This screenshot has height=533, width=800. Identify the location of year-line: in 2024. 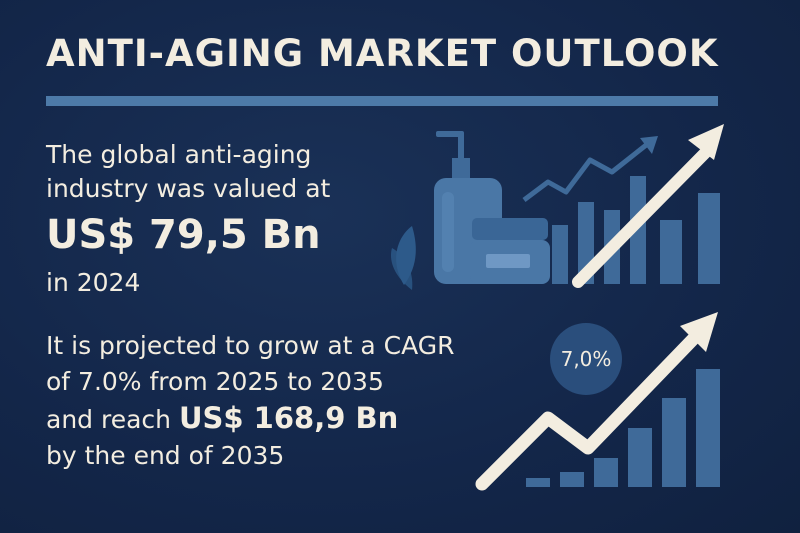
(93, 282).